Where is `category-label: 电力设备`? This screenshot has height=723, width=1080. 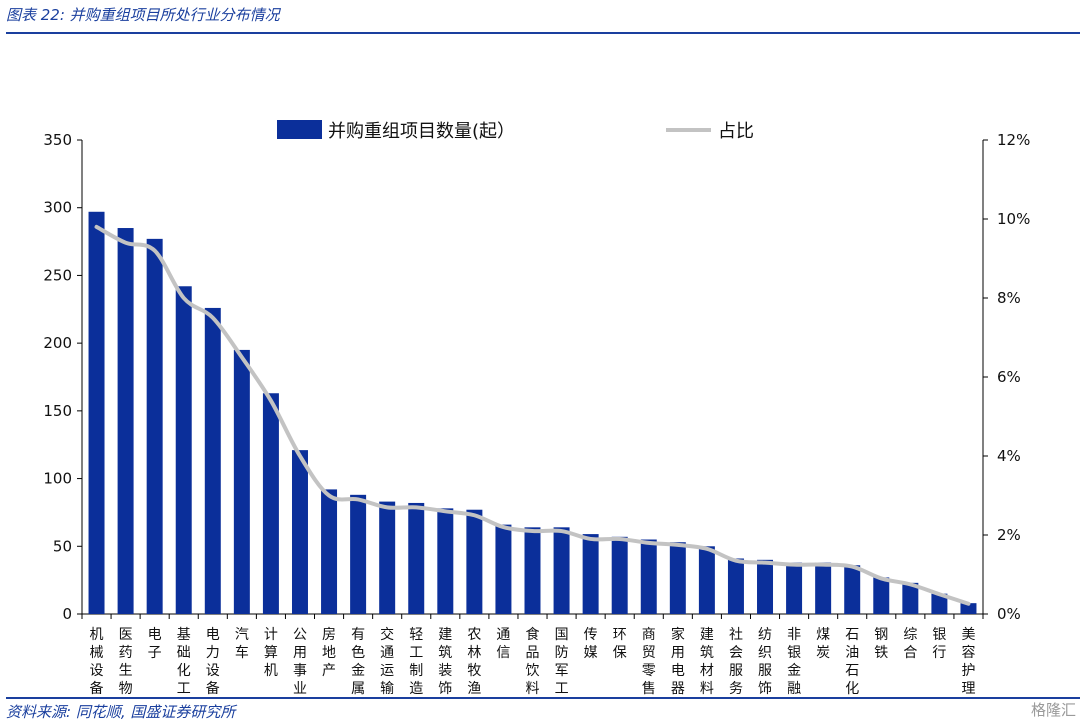 category-label: 电力设备 is located at coordinates (213, 662).